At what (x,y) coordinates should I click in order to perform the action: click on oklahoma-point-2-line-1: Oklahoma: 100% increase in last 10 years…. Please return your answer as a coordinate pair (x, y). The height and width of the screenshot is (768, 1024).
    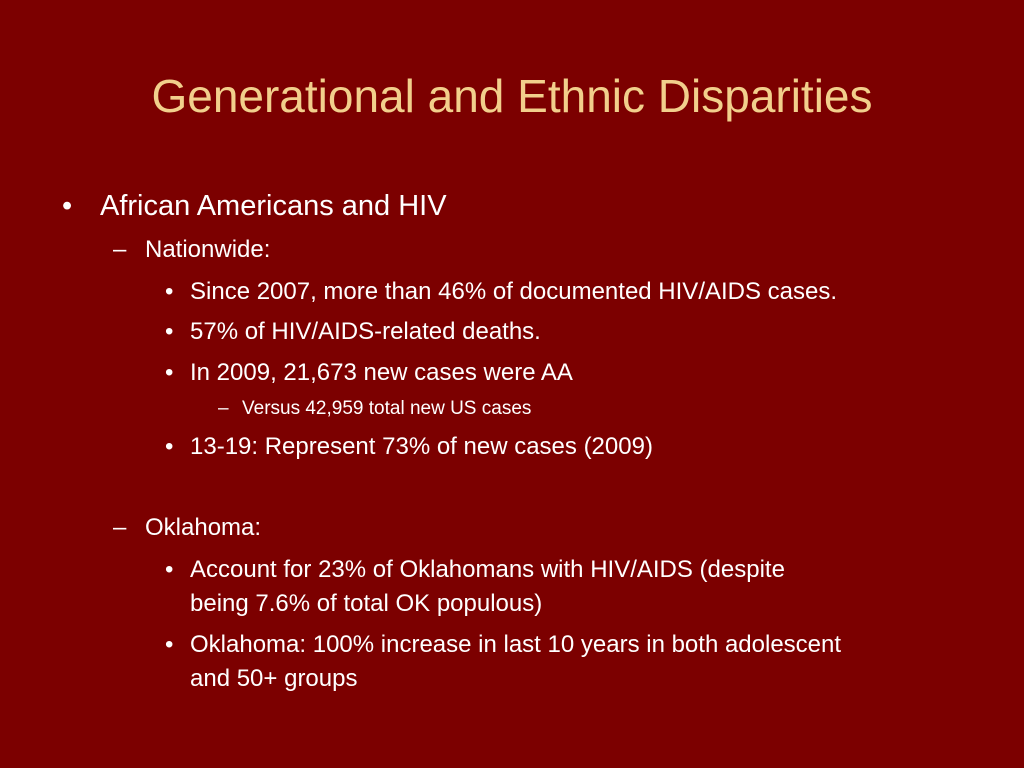
    Looking at the image, I should click on (516, 644).